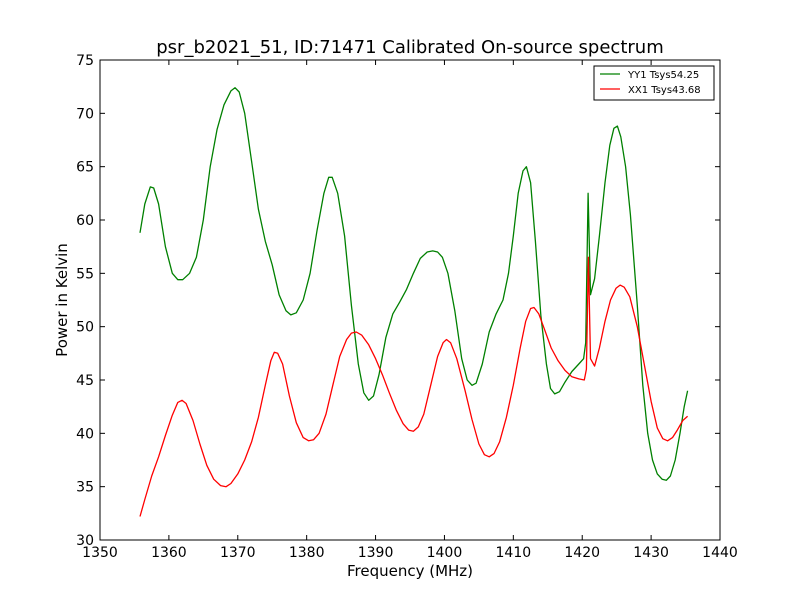  What do you see at coordinates (85, 114) in the screenshot?
I see `y-tick-label: 70` at bounding box center [85, 114].